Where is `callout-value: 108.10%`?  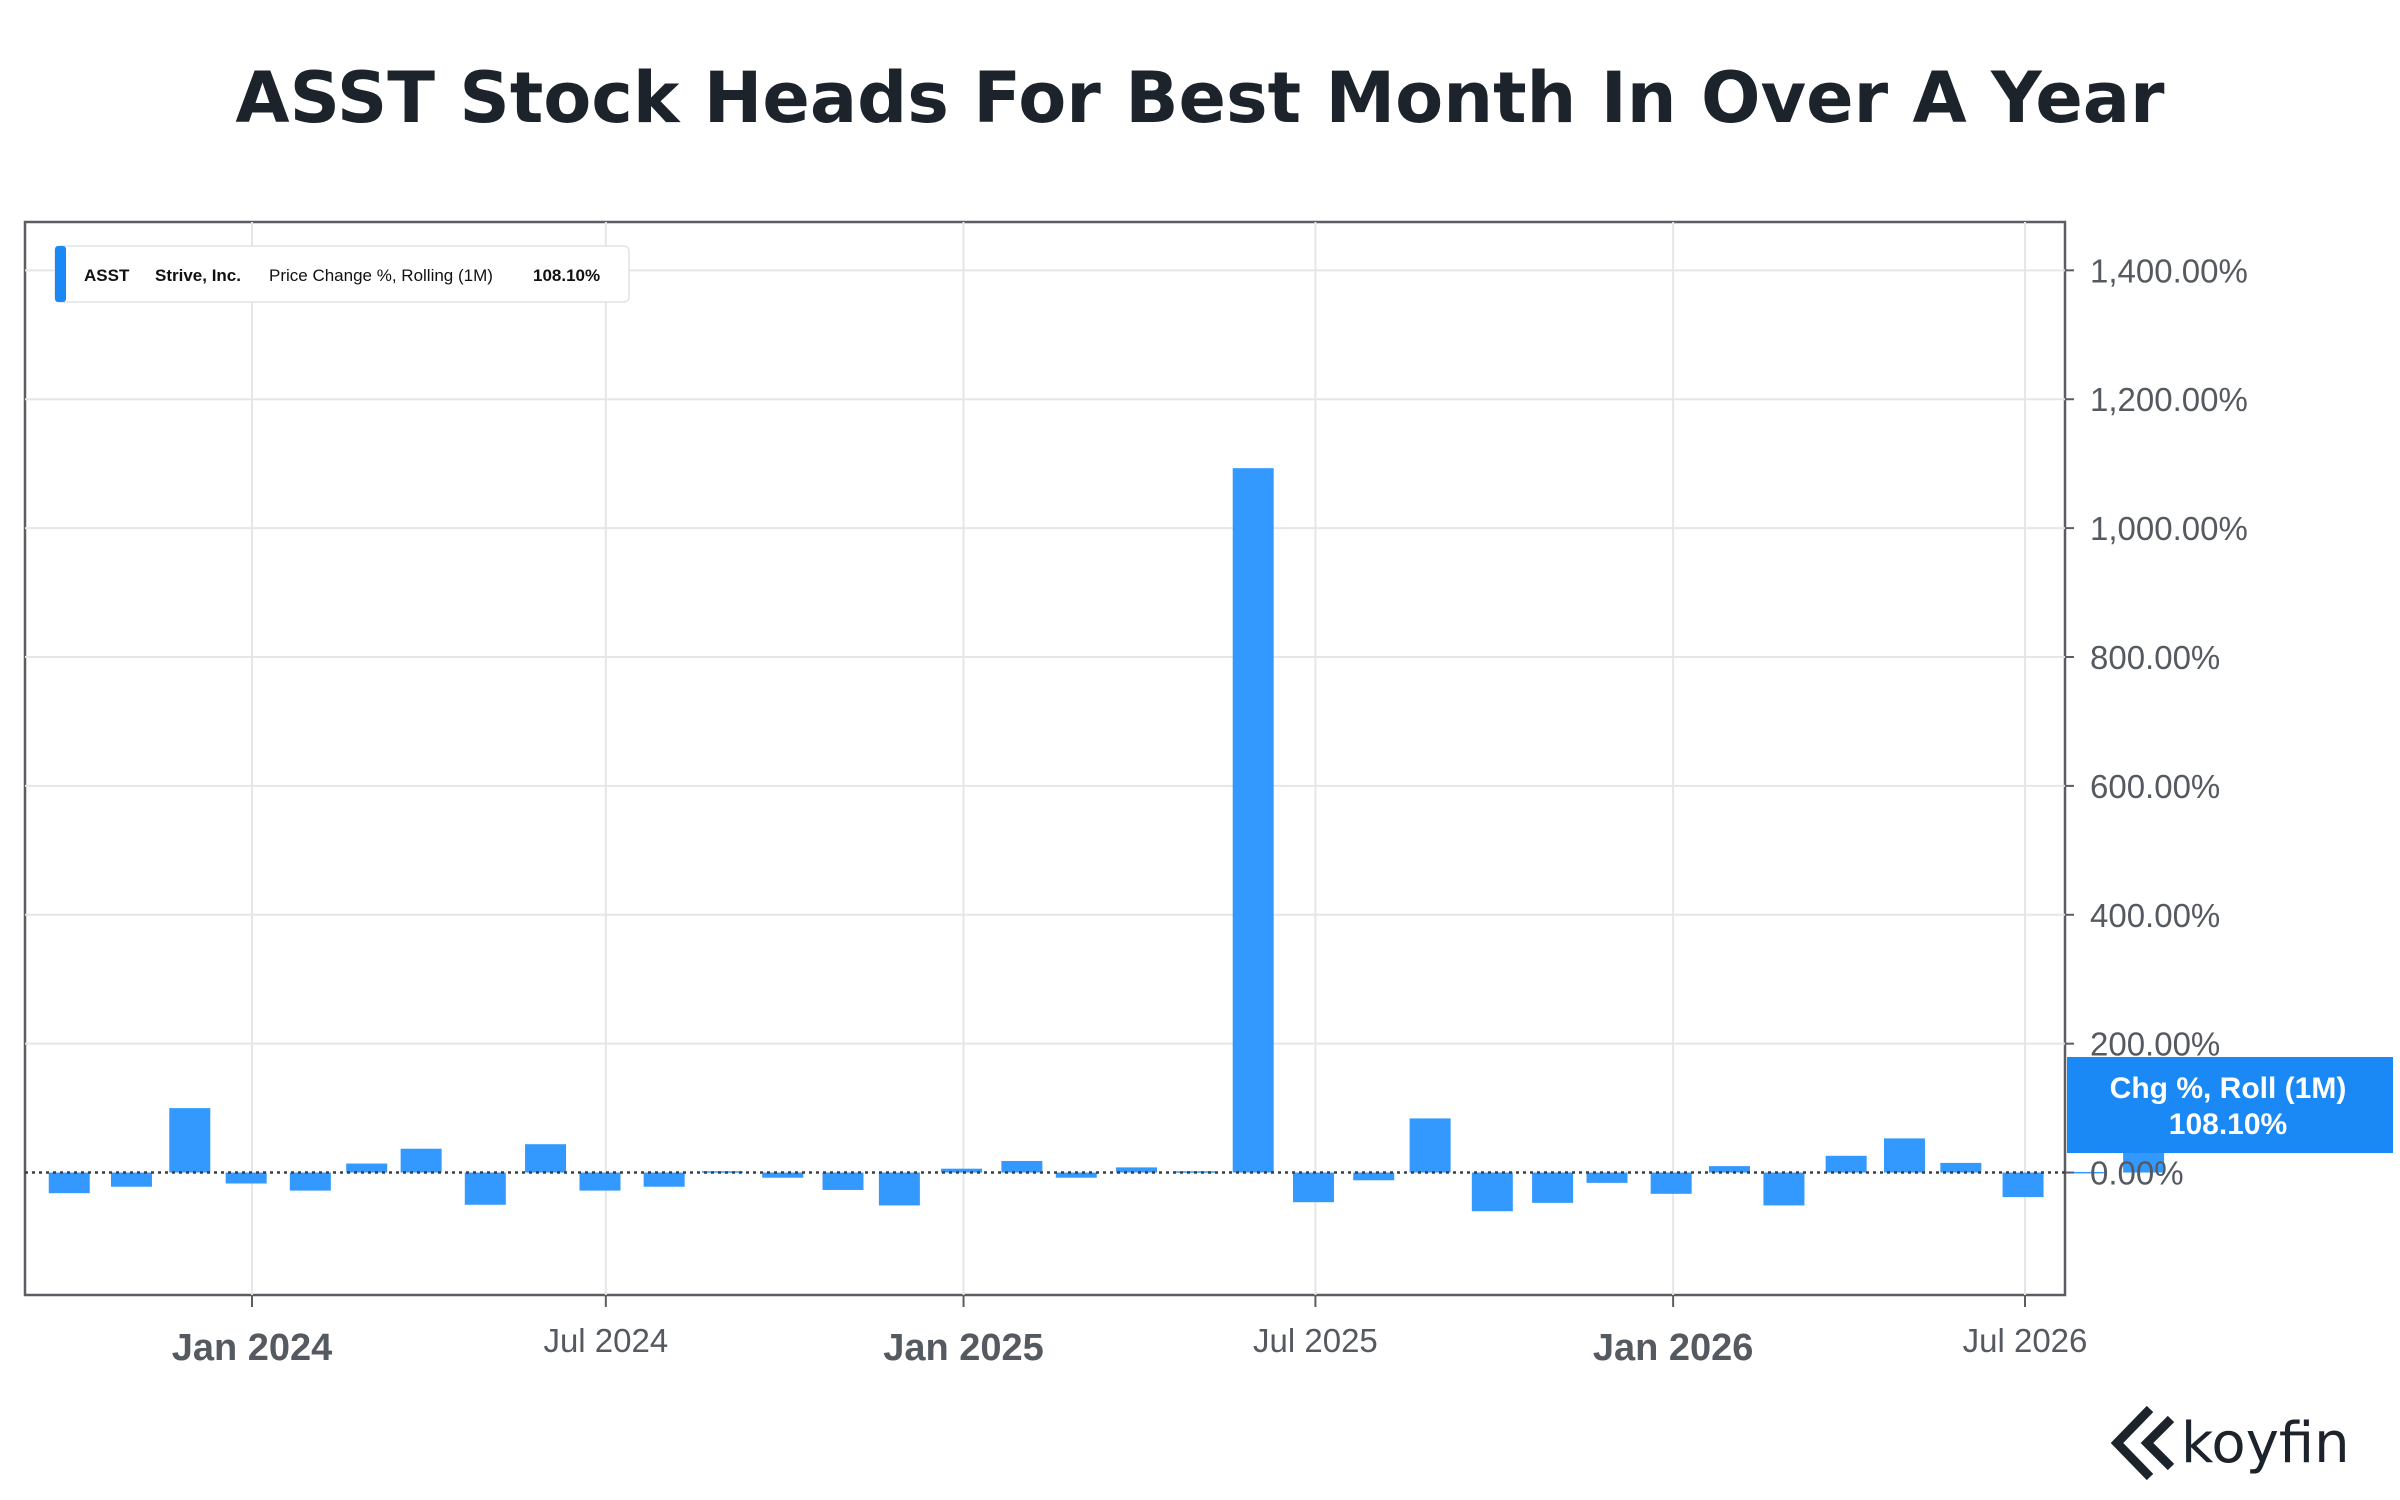
callout-value: 108.10% is located at coordinates (2228, 1124).